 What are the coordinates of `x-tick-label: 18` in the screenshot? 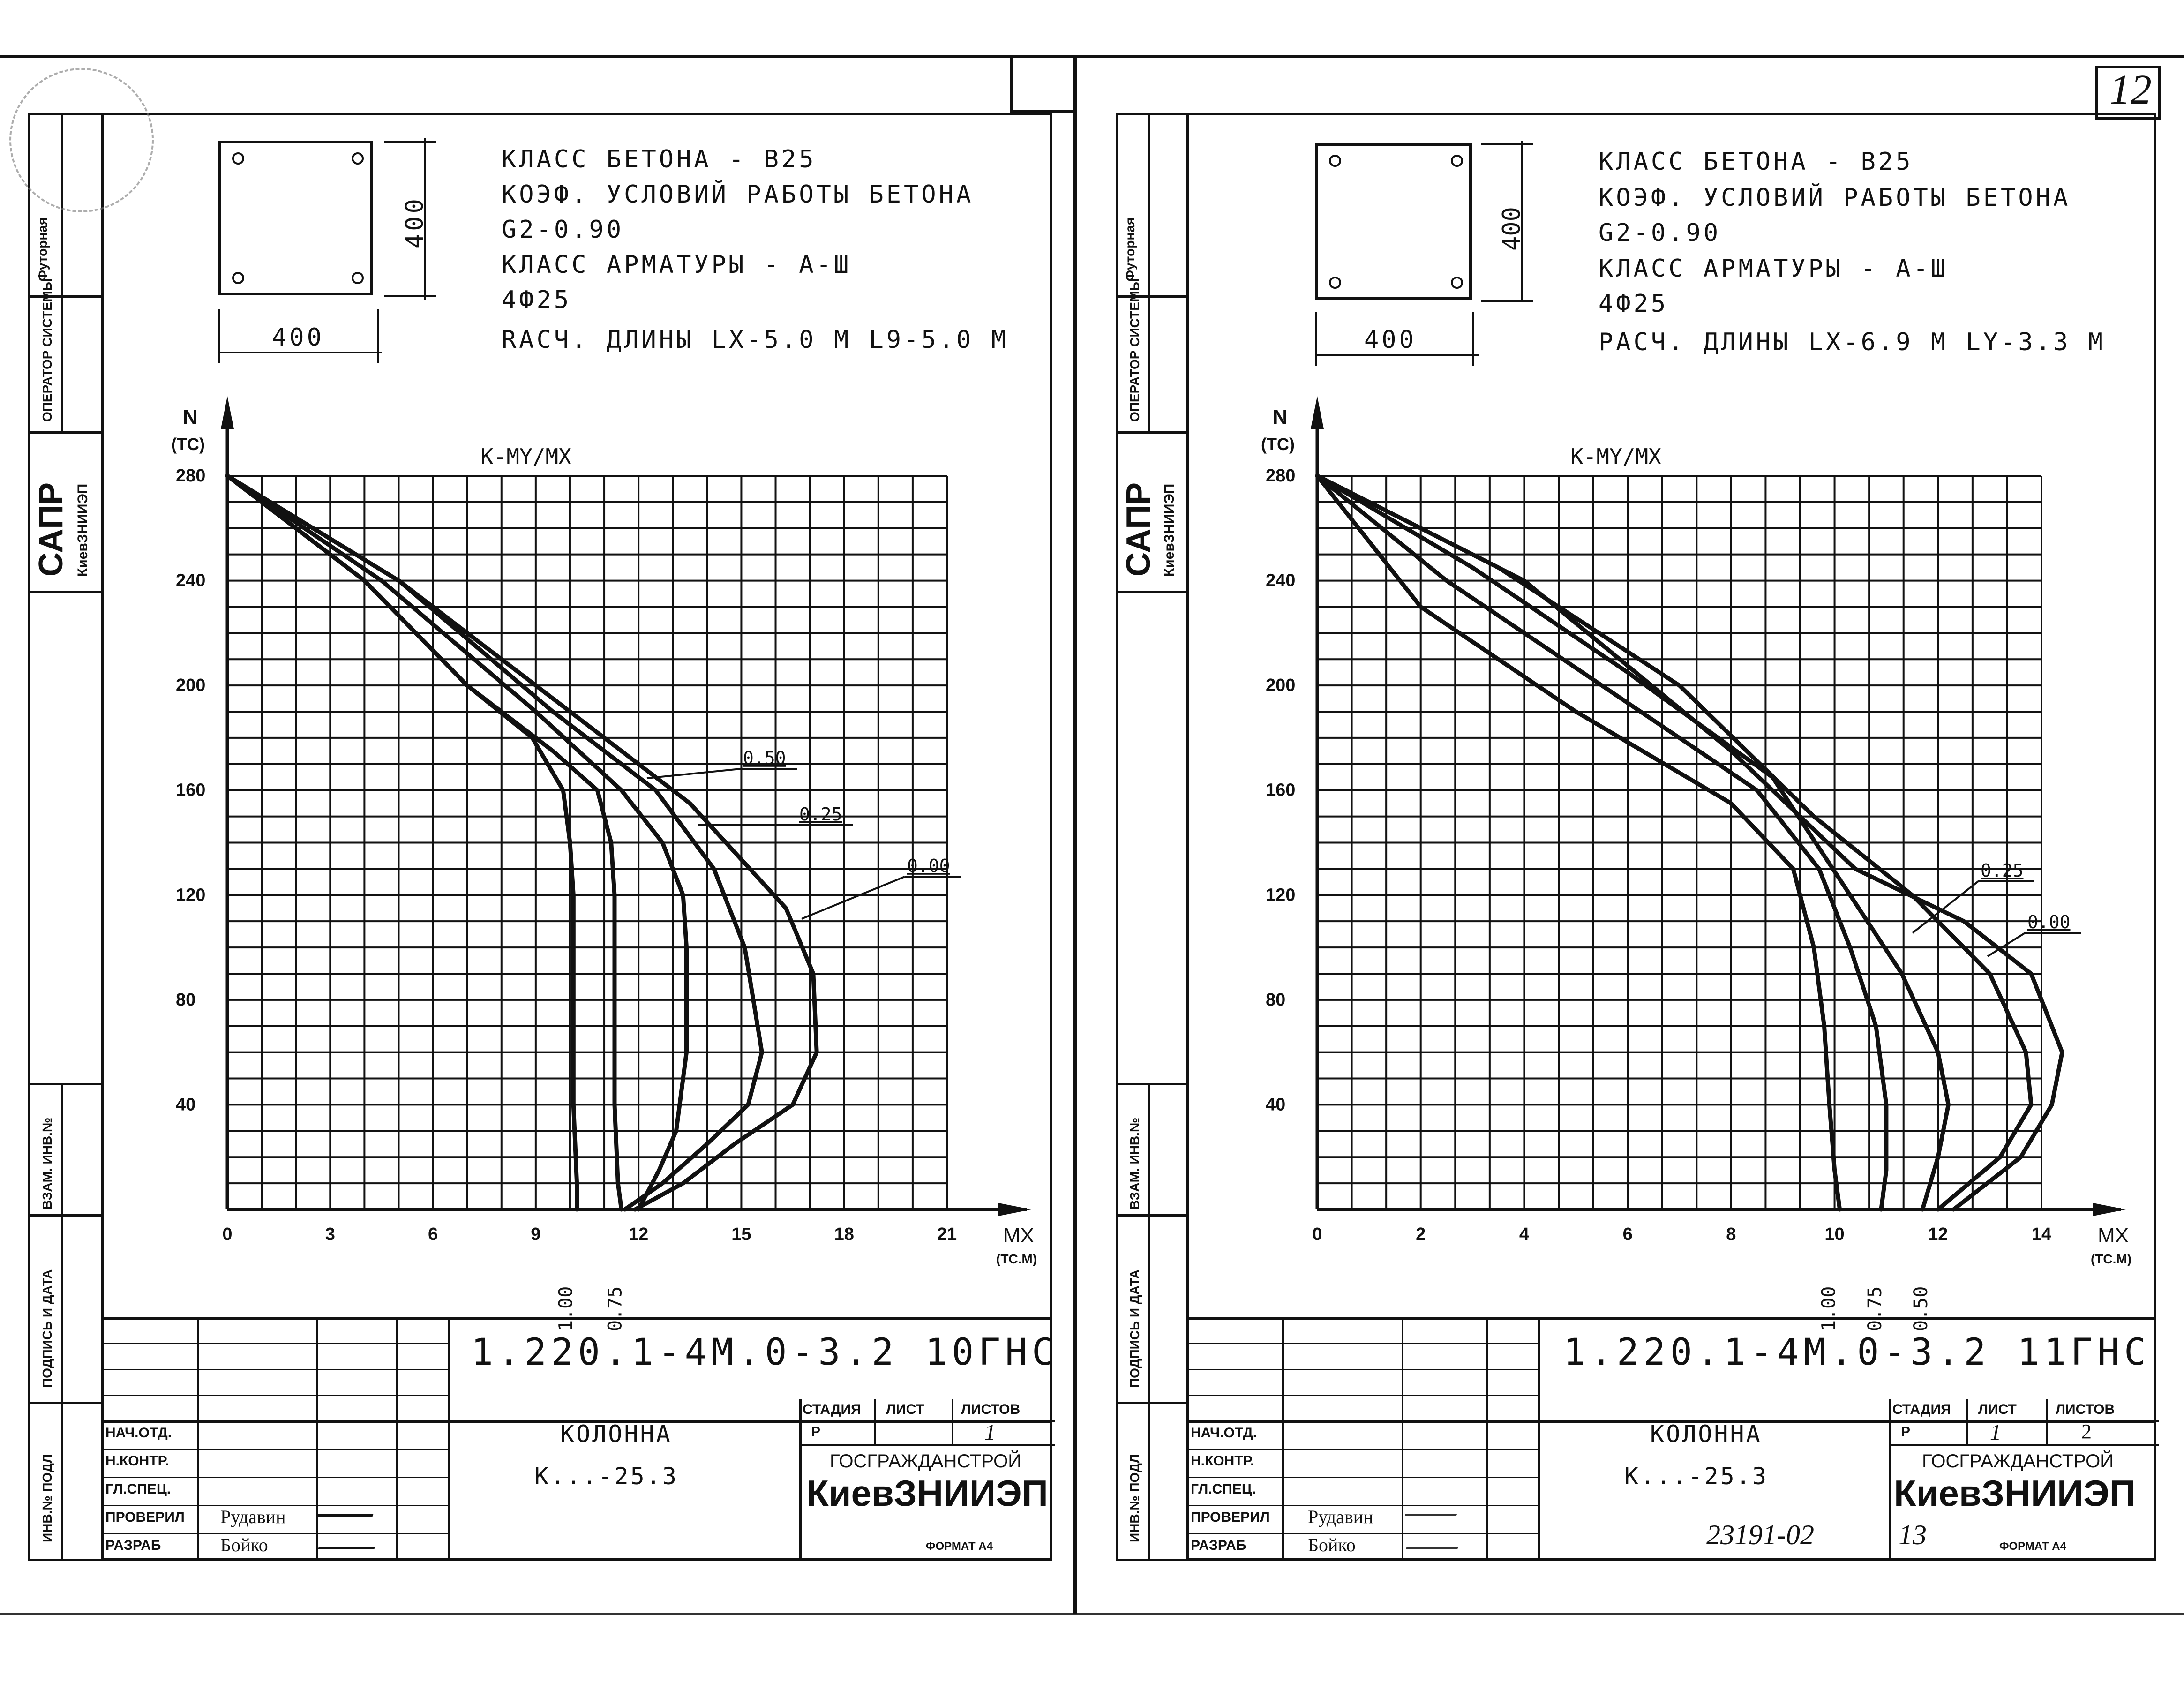 It's located at (844, 1234).